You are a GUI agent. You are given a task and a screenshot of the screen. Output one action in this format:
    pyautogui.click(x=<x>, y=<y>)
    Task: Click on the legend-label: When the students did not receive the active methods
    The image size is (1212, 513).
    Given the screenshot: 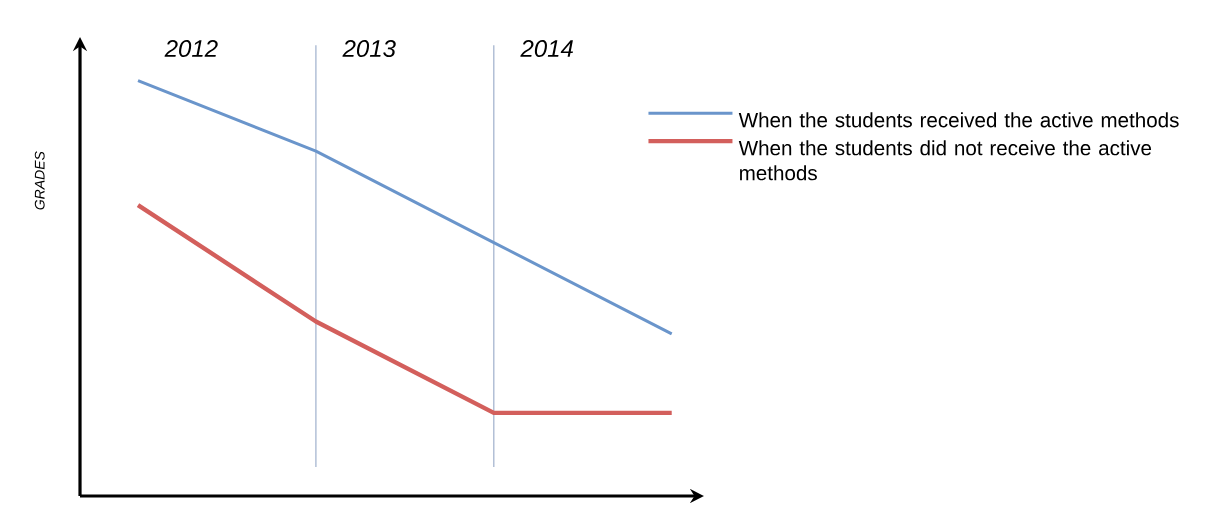 What is the action you would take?
    pyautogui.click(x=945, y=160)
    